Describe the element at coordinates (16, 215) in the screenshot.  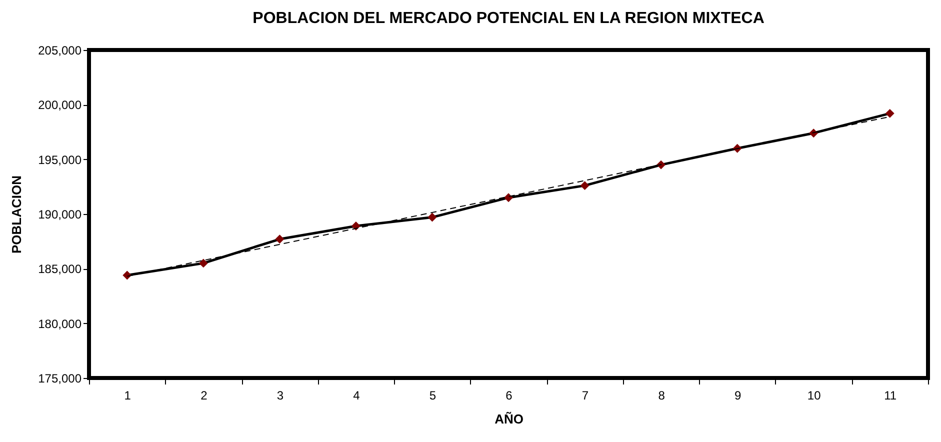
I see `y-axis-title: POBLACION` at that location.